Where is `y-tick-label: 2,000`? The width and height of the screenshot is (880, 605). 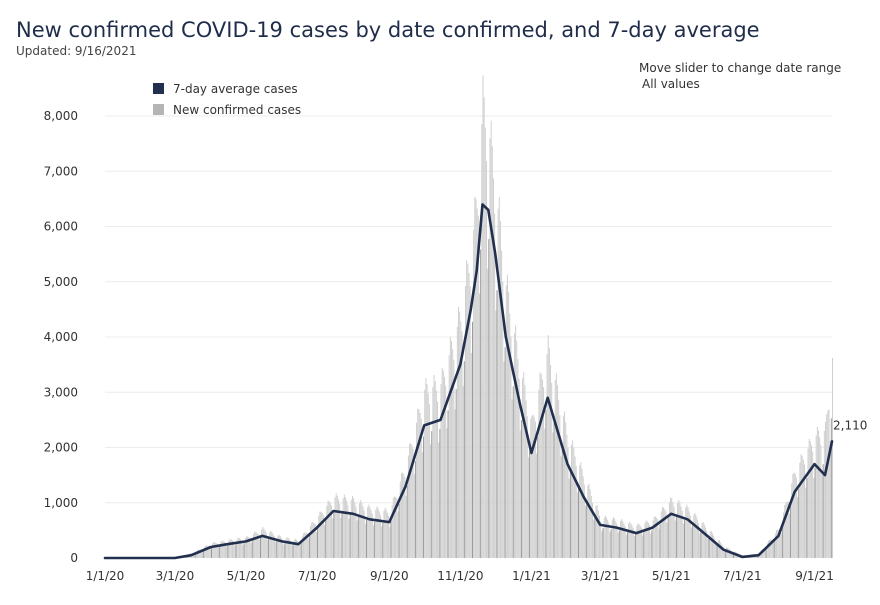
y-tick-label: 2,000 is located at coordinates (61, 448).